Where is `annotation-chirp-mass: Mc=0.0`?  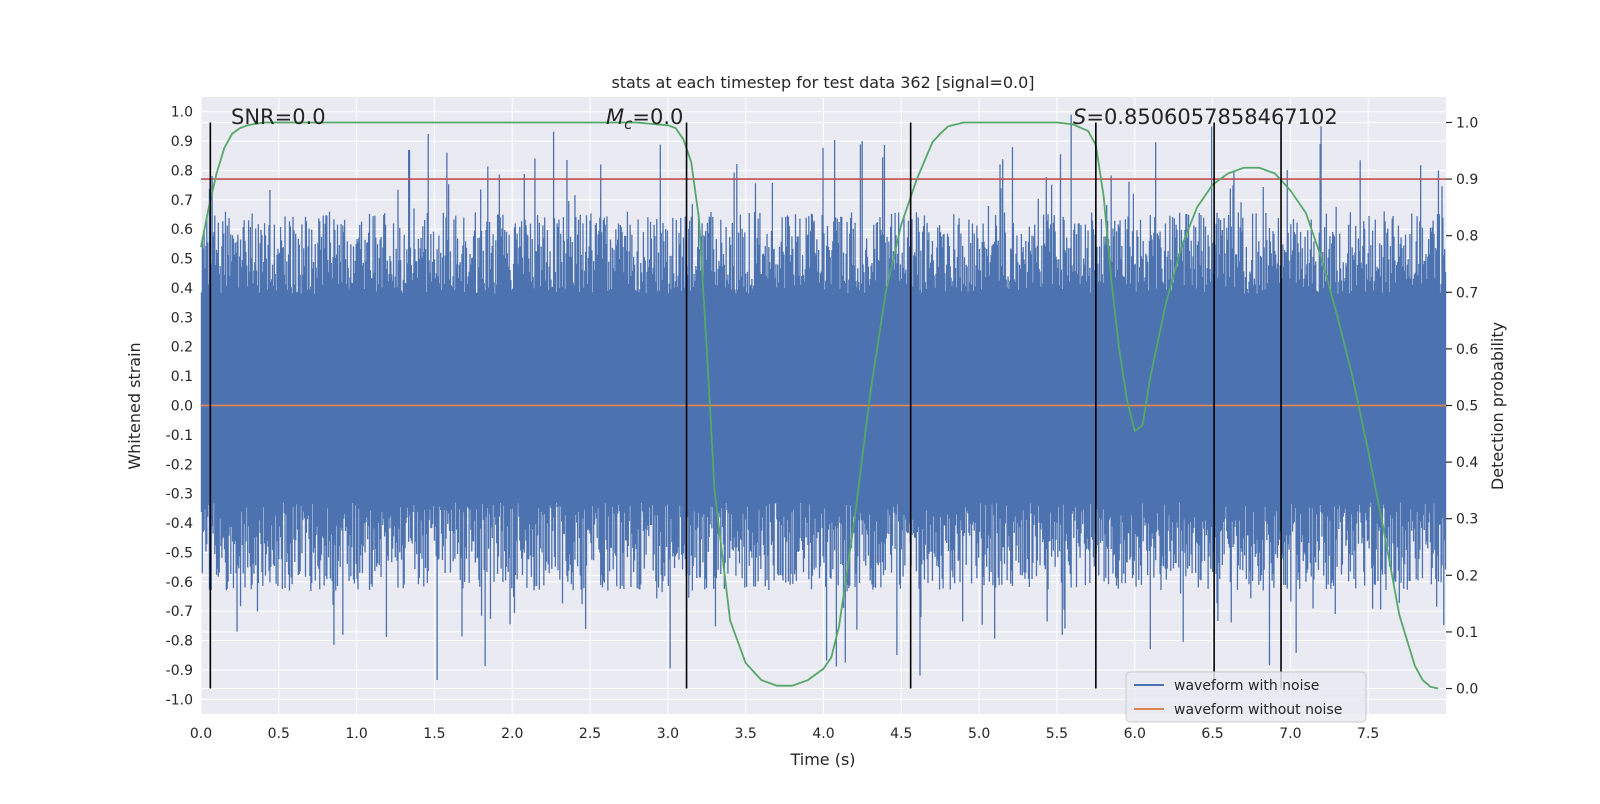
annotation-chirp-mass: Mc=0.0 is located at coordinates (644, 119).